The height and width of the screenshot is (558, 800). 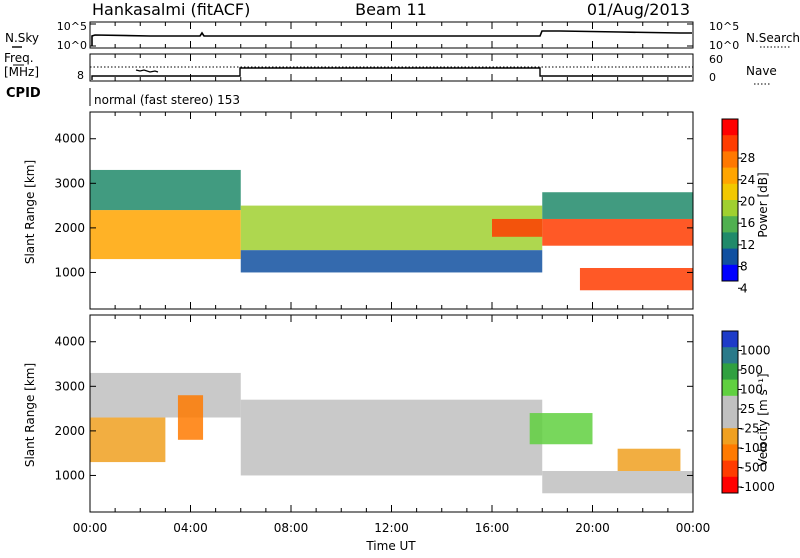 I want to click on colorbar-tick-label: -25, so click(x=750, y=429).